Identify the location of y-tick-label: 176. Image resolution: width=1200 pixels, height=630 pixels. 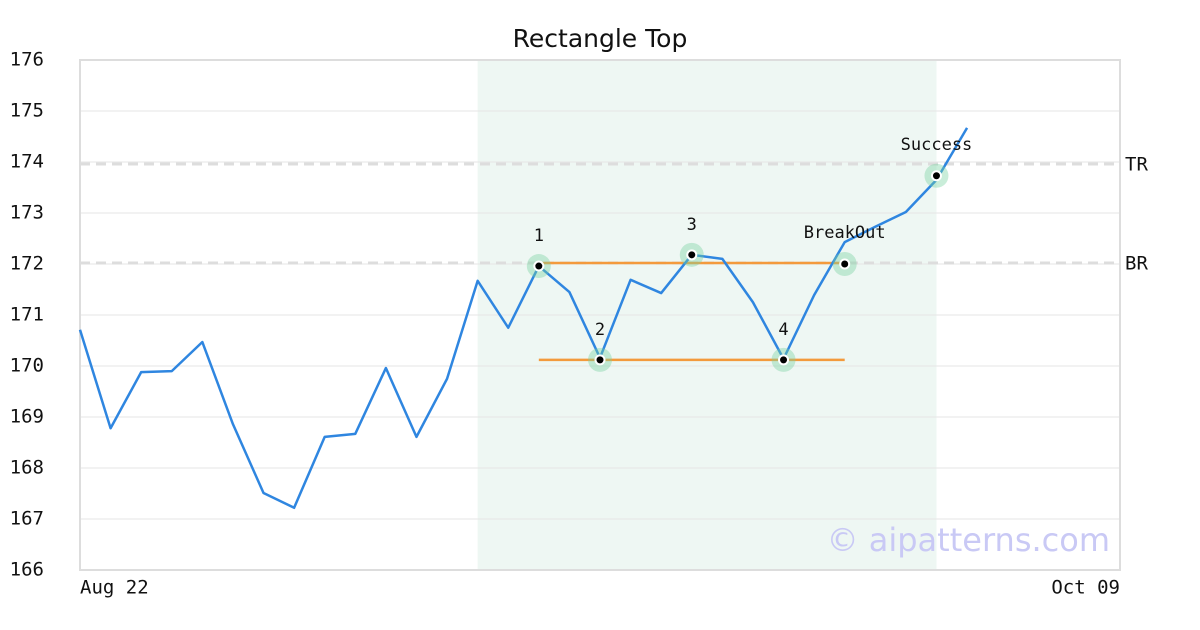
(27, 60).